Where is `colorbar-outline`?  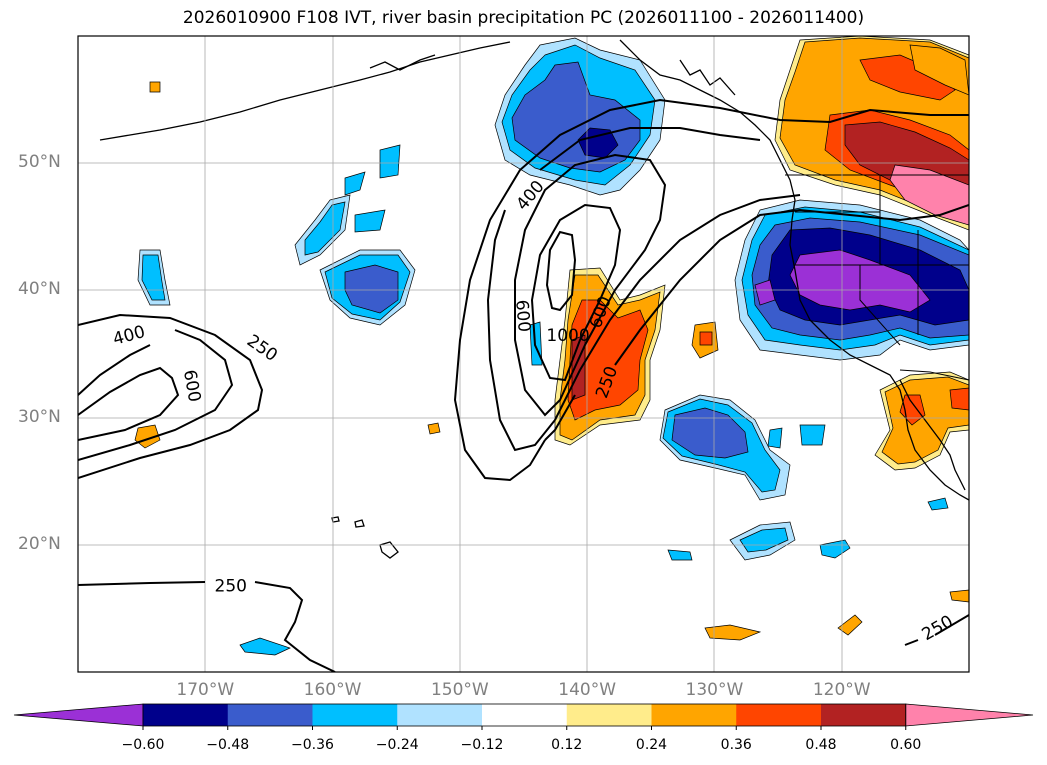
colorbar-outline is located at coordinates (524, 715).